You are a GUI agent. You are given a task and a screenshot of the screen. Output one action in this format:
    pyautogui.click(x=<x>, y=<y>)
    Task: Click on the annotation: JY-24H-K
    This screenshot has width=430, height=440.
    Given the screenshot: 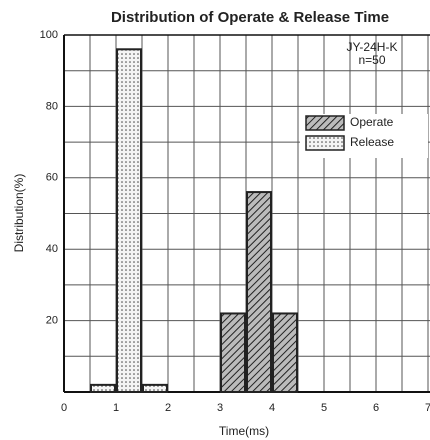 What is the action you would take?
    pyautogui.click(x=372, y=47)
    